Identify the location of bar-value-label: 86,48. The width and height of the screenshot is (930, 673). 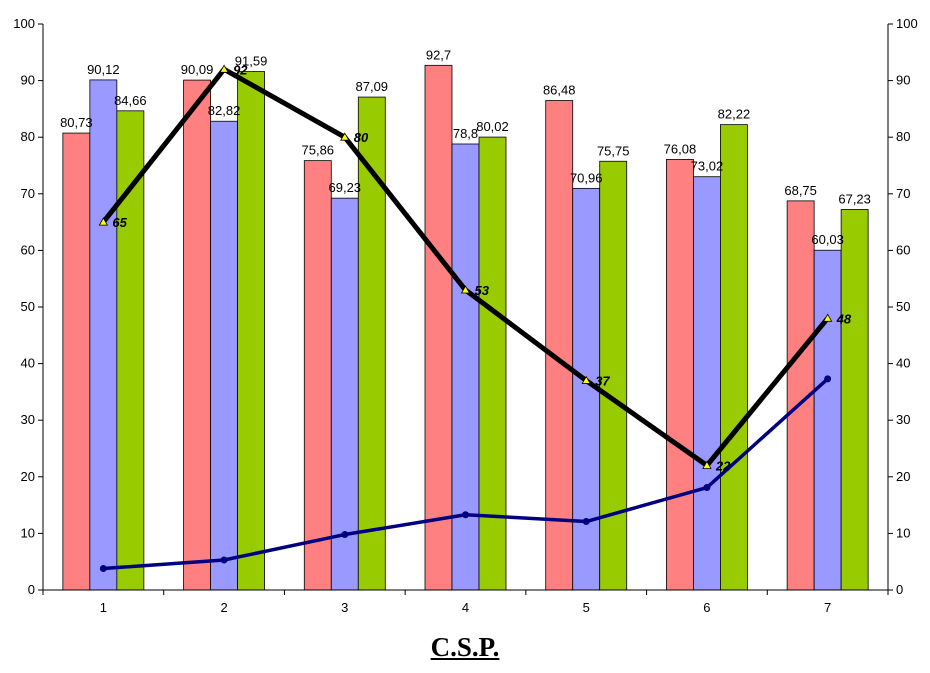
(559, 90).